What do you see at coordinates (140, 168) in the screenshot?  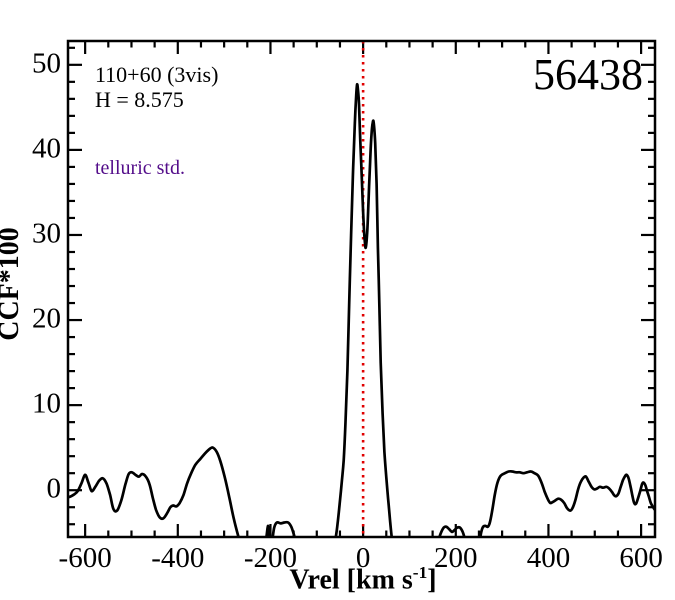 I see `classification-label: telluric std.` at bounding box center [140, 168].